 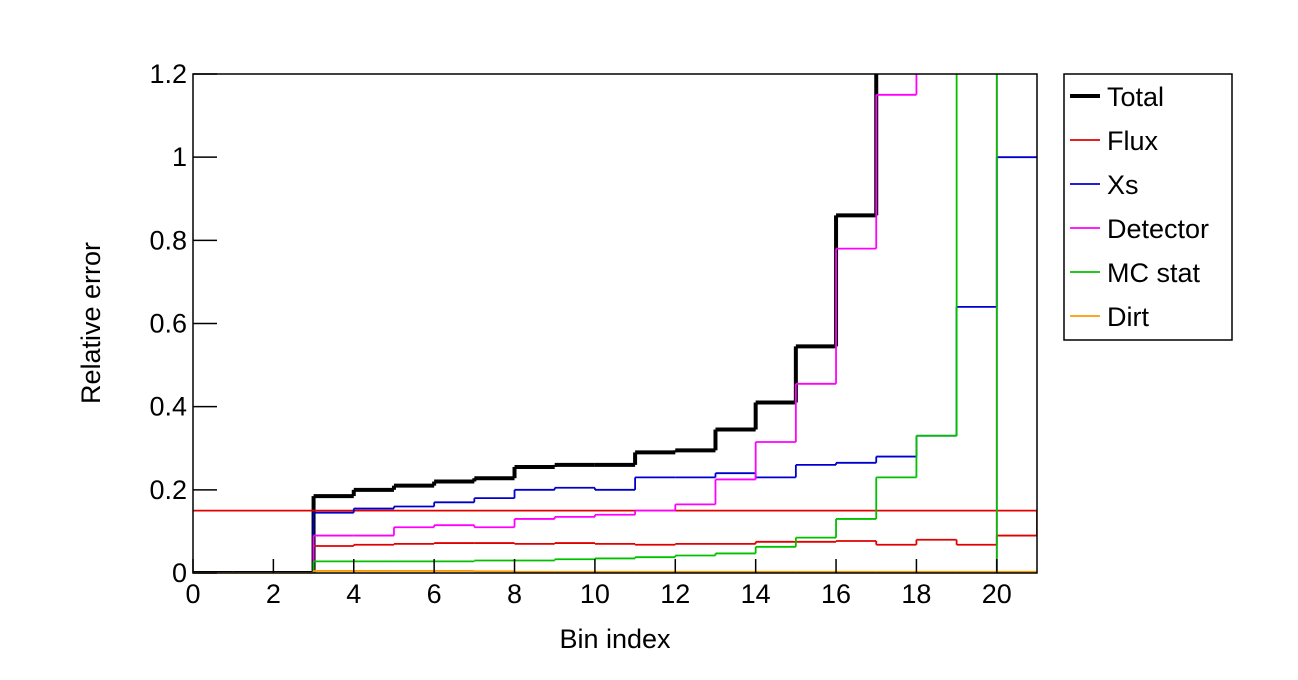 I want to click on x-tick-label: 0, so click(x=192, y=594).